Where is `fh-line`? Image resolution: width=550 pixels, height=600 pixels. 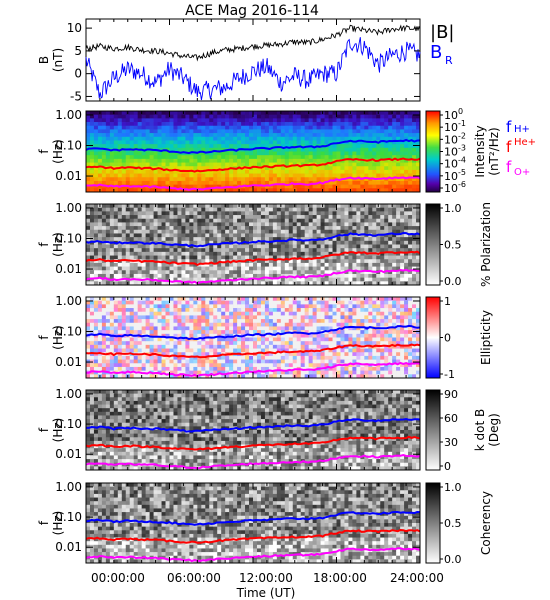
fh-line is located at coordinates (253, 146).